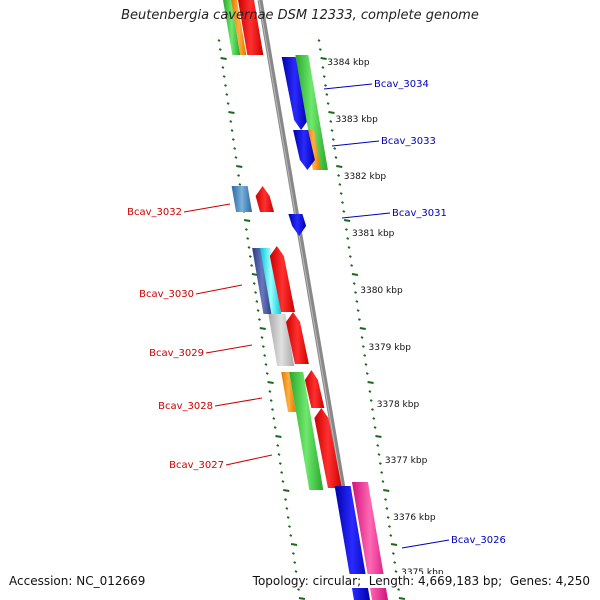 The image size is (600, 600). What do you see at coordinates (111, 581) in the screenshot?
I see `accession-value: NC_012669` at bounding box center [111, 581].